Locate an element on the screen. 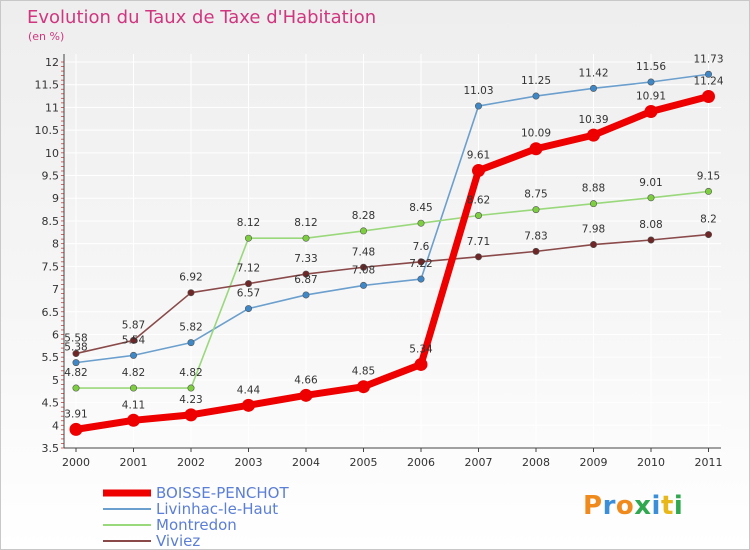 The width and height of the screenshot is (750, 550). y-tick-label: 4 is located at coordinates (55, 425).